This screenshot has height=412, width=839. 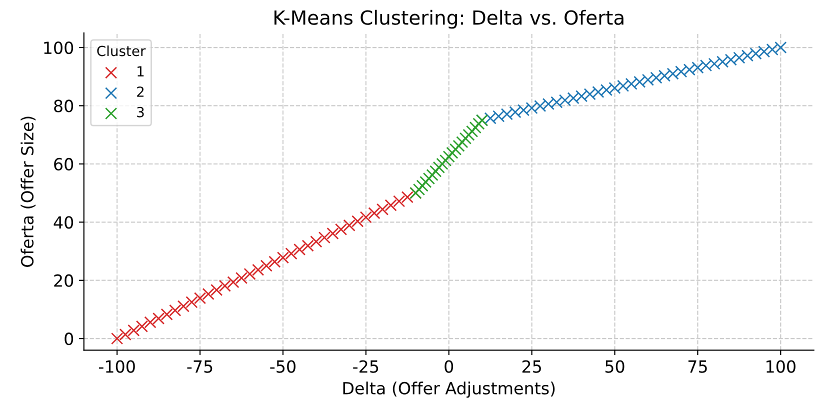 What do you see at coordinates (140, 112) in the screenshot?
I see `legend-label: 3` at bounding box center [140, 112].